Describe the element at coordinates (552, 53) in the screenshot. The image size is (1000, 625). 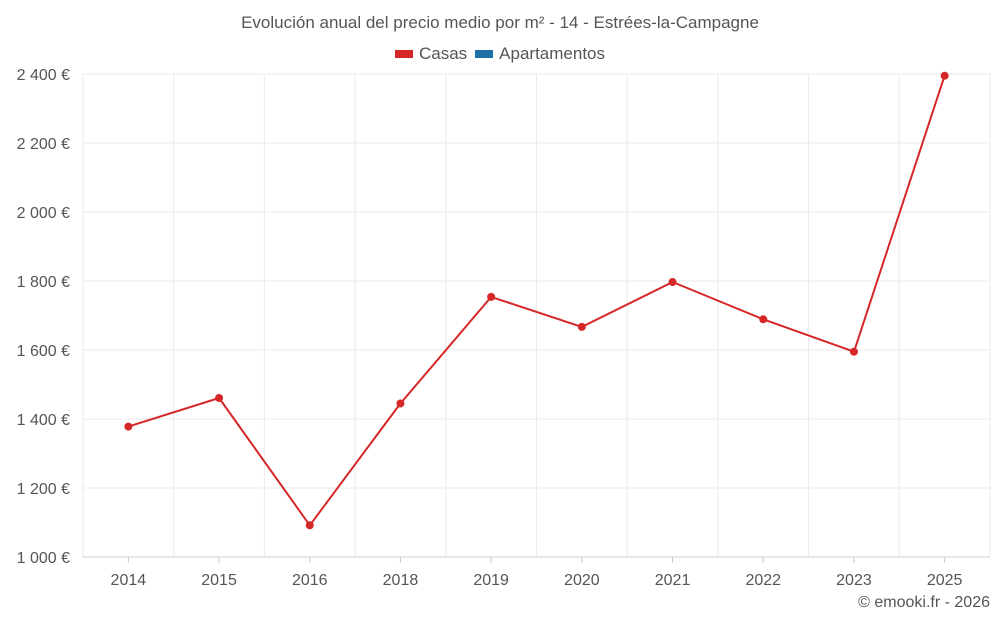
I see `legend-label-apartamentos: Apartamentos` at that location.